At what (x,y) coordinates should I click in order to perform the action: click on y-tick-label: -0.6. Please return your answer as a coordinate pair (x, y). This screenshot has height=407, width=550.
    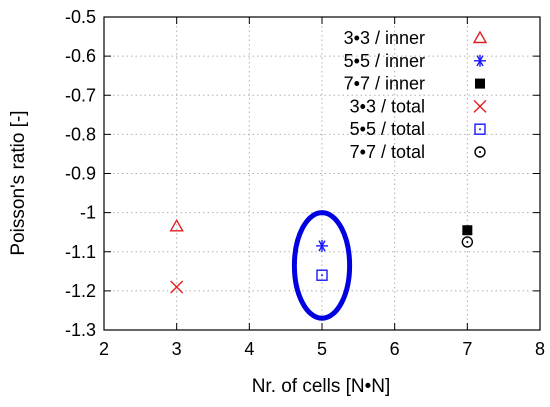
    Looking at the image, I should click on (80, 56).